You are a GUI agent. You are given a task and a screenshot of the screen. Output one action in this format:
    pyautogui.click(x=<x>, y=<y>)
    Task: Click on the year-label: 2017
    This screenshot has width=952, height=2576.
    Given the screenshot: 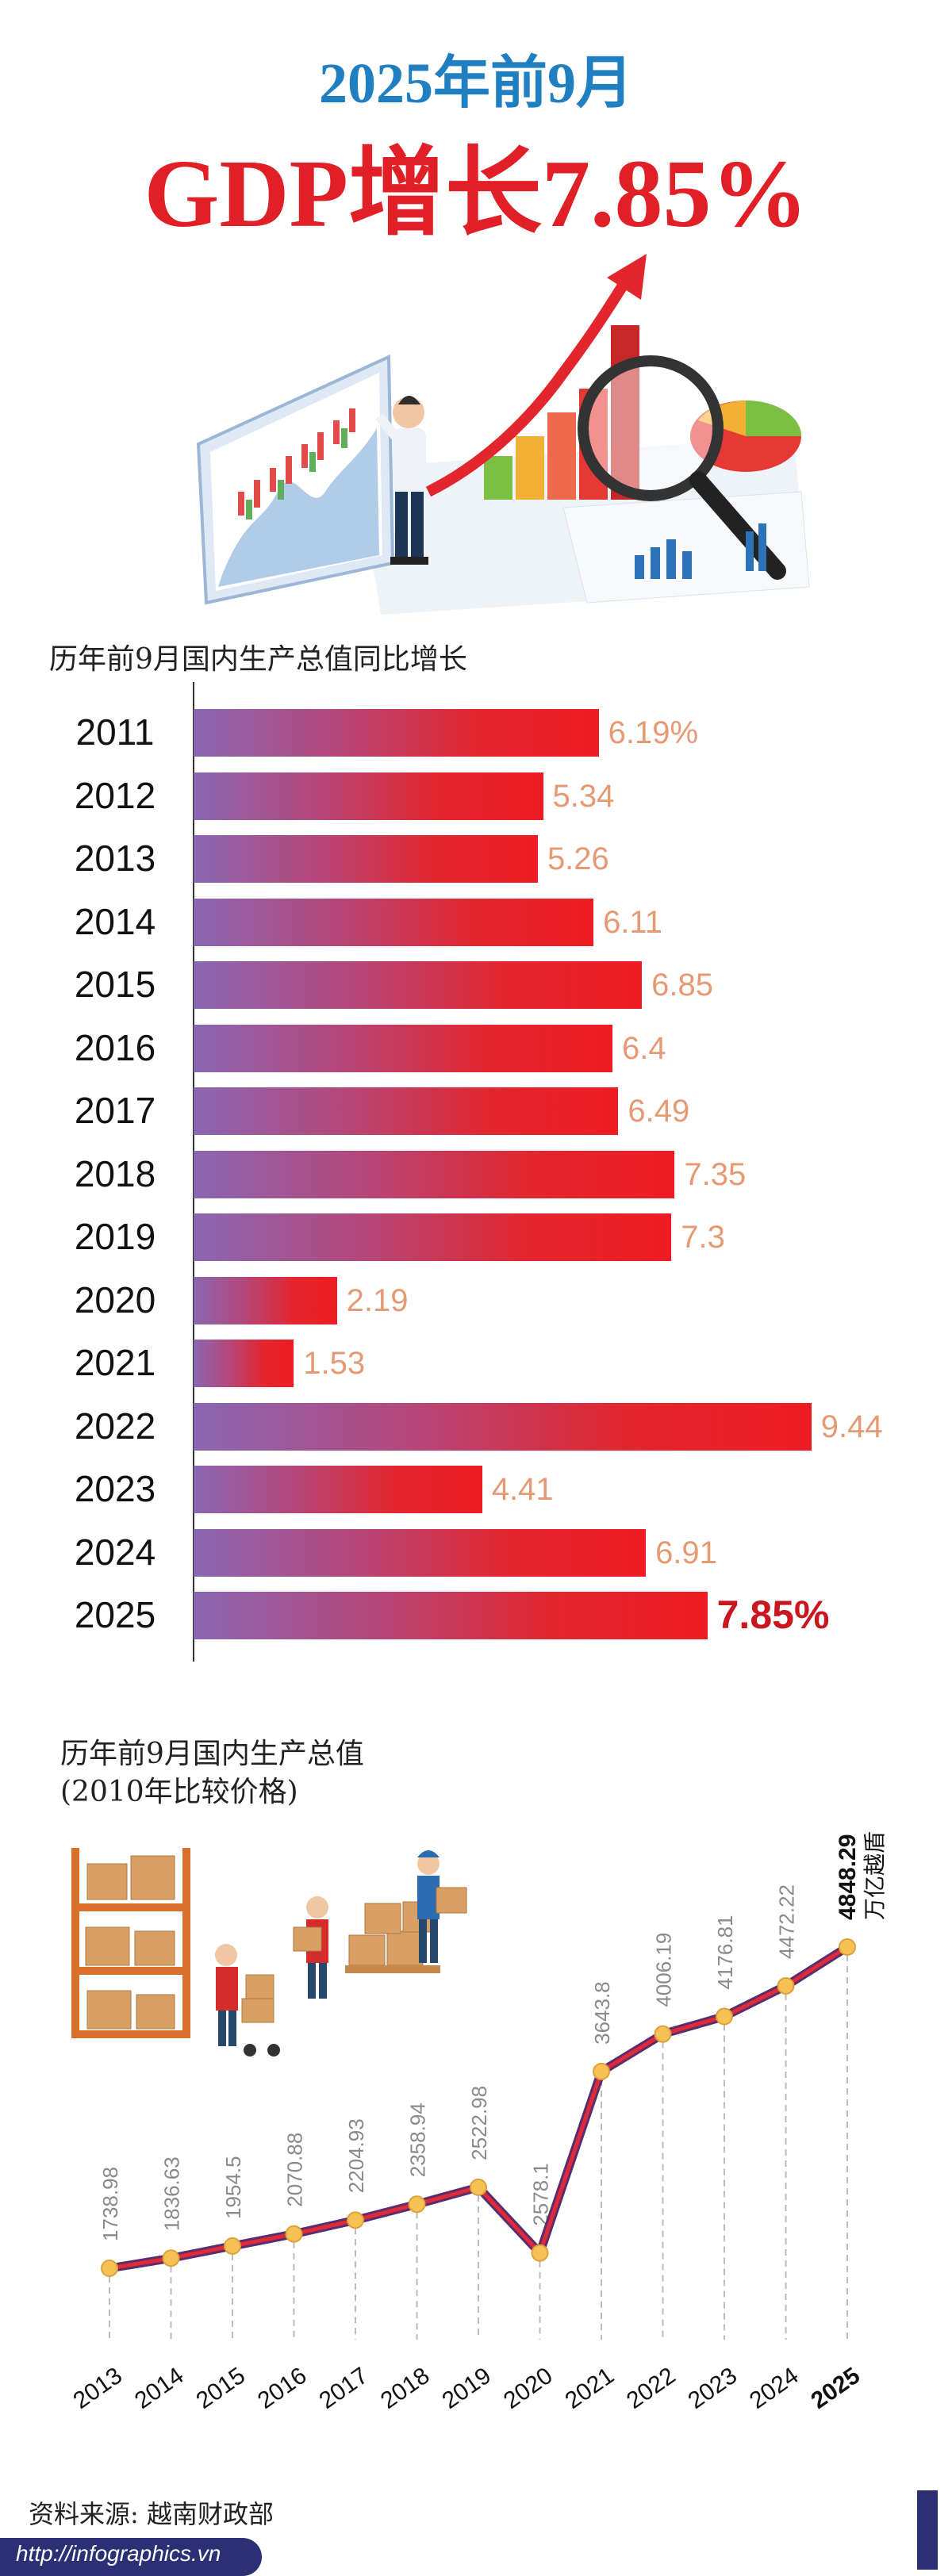 What is the action you would take?
    pyautogui.click(x=115, y=1110)
    